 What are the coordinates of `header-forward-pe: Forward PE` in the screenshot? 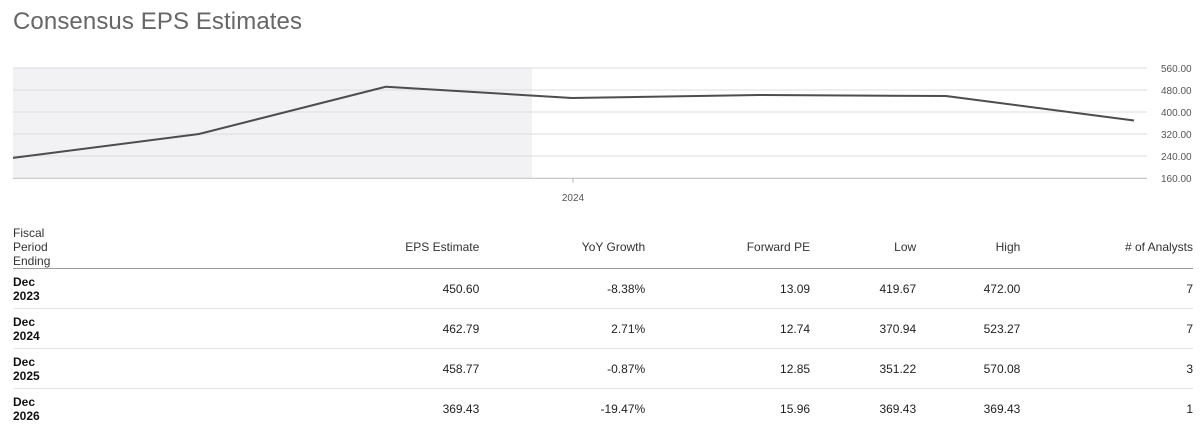 It's located at (727, 247).